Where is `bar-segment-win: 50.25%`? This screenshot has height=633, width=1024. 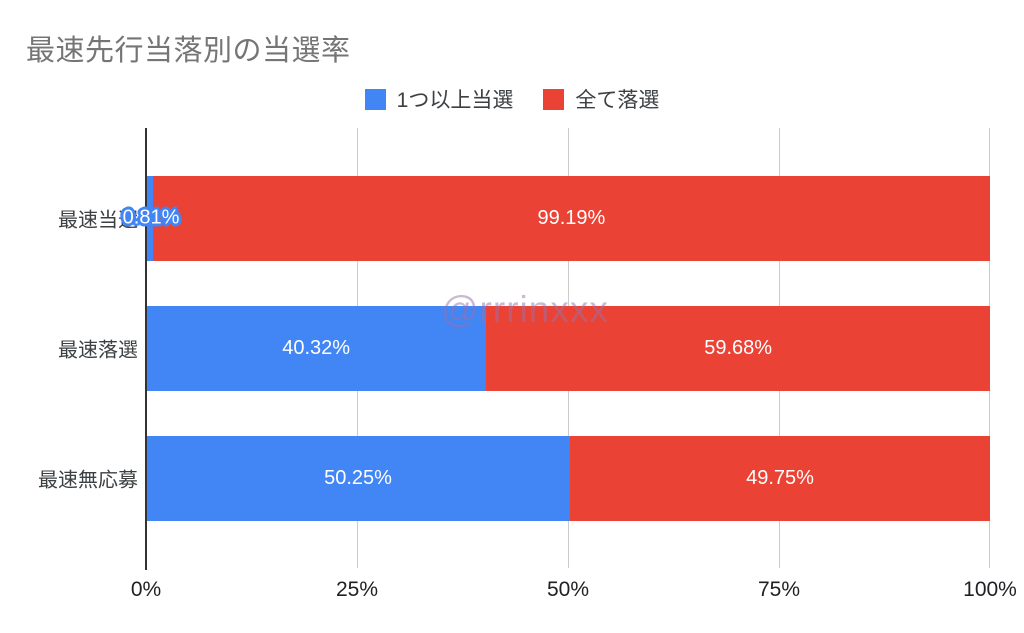 bar-segment-win: 50.25% is located at coordinates (358, 478).